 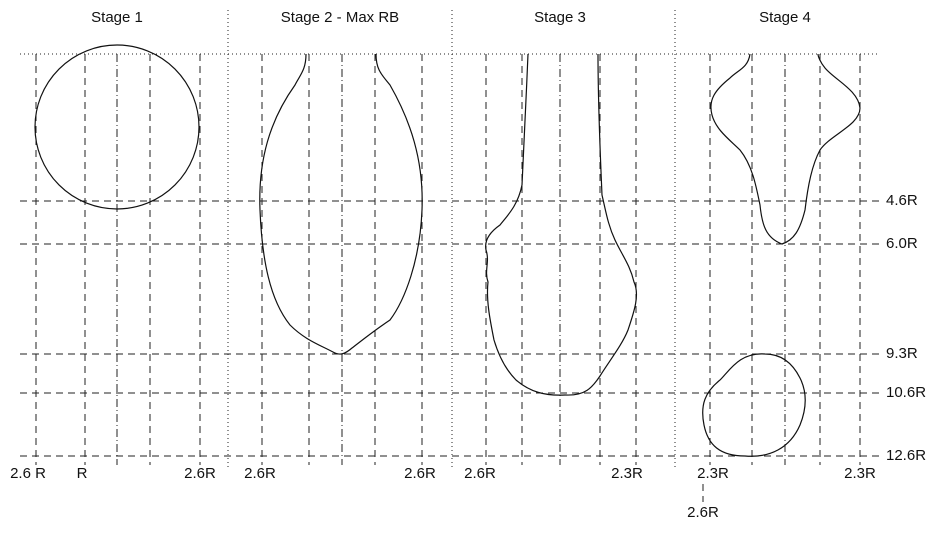 What do you see at coordinates (451, 17) in the screenshot?
I see `titles: Stage 1 Stage 2 - Max RB Stage 3 Stage 4` at bounding box center [451, 17].